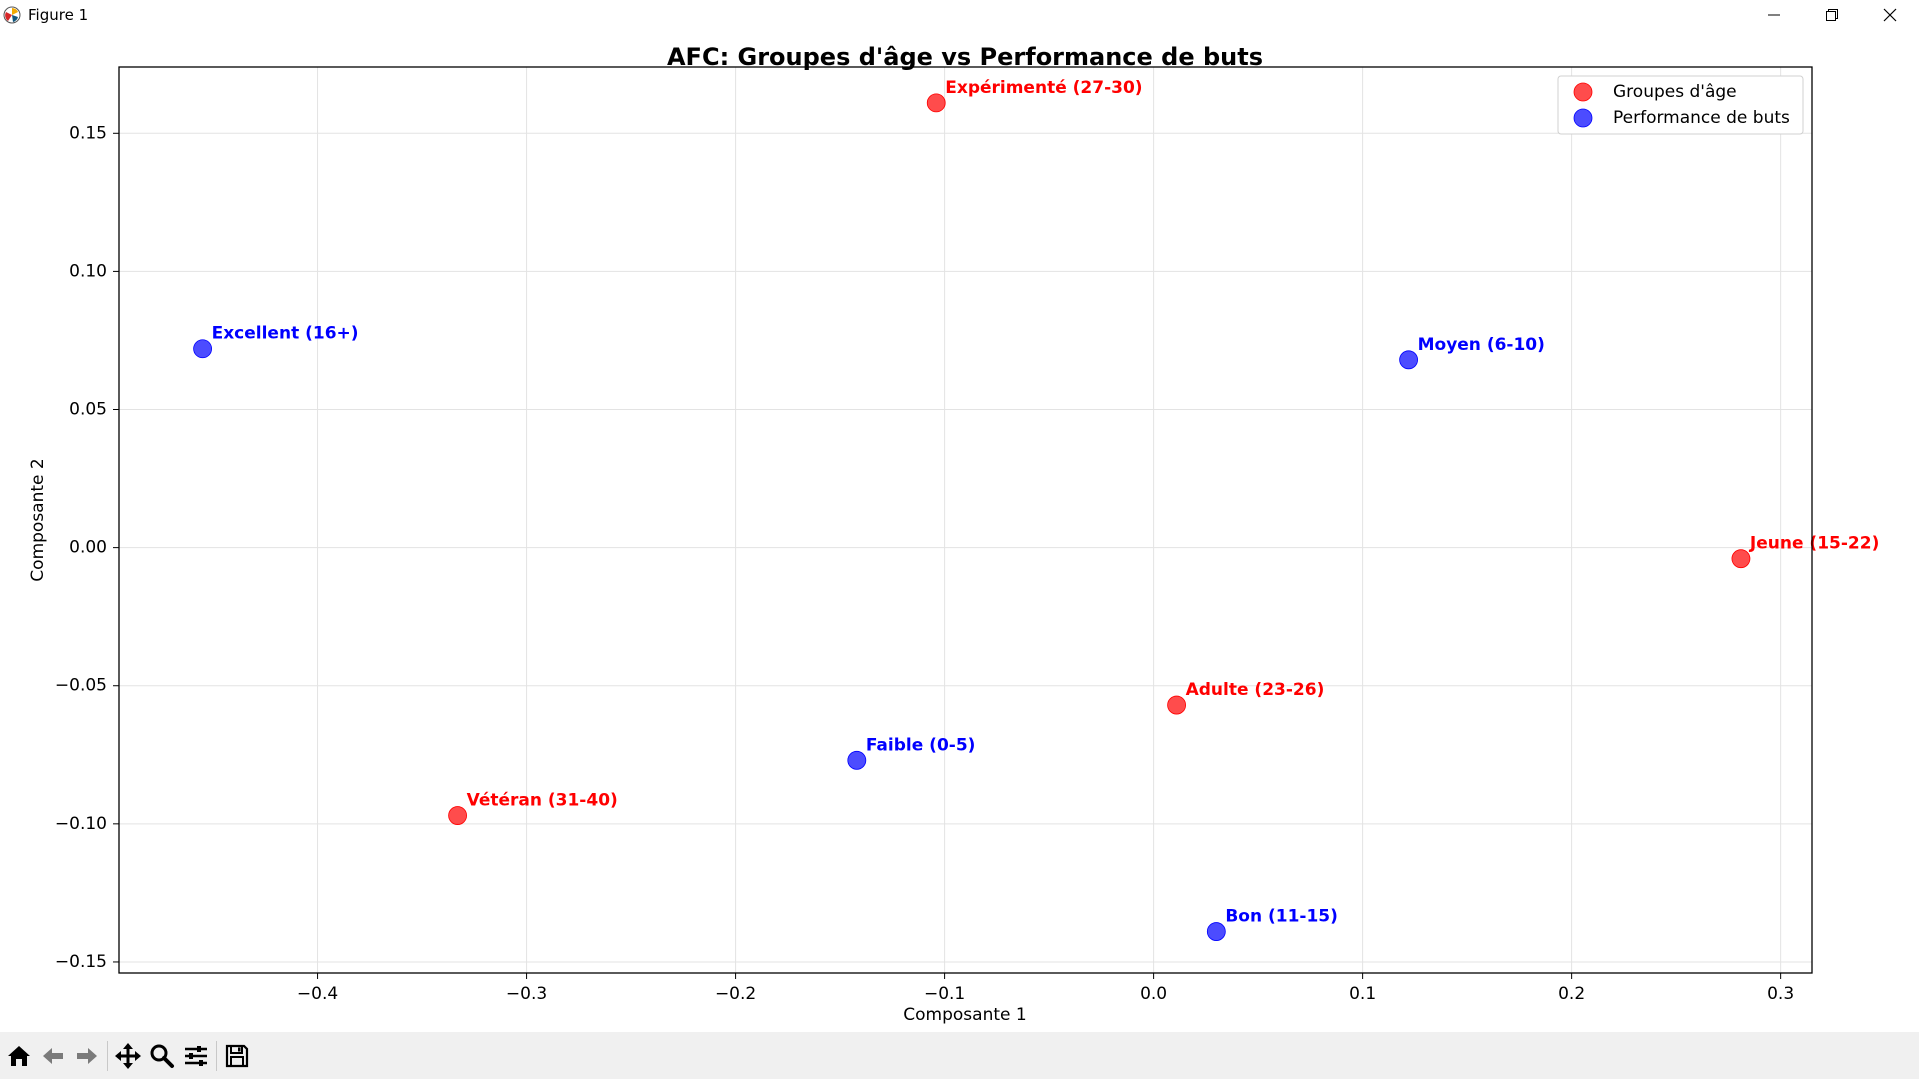 This screenshot has height=1079, width=1919. I want to click on point-label: Jeune (15-22), so click(1814, 544).